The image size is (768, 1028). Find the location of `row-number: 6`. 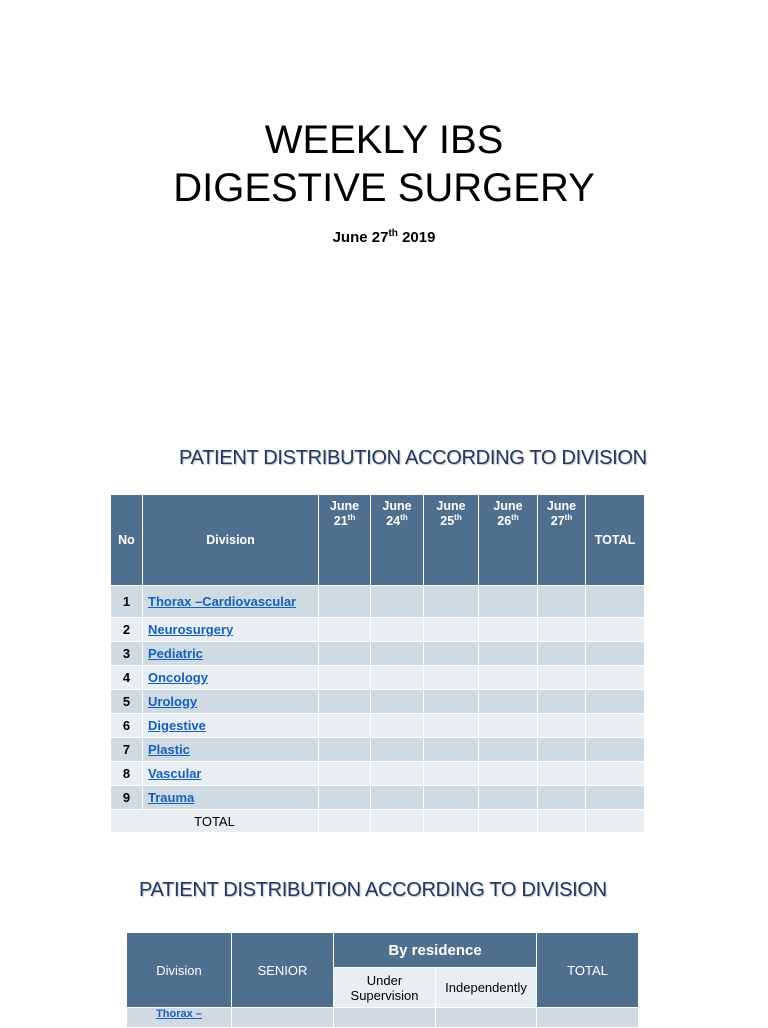

row-number: 6 is located at coordinates (126, 725).